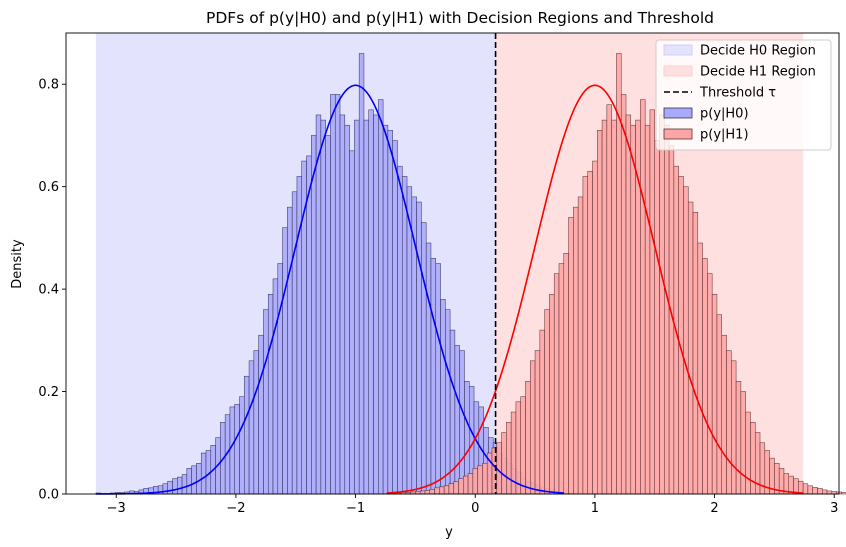 The width and height of the screenshot is (846, 547). I want to click on x-axis-label: y, so click(449, 532).